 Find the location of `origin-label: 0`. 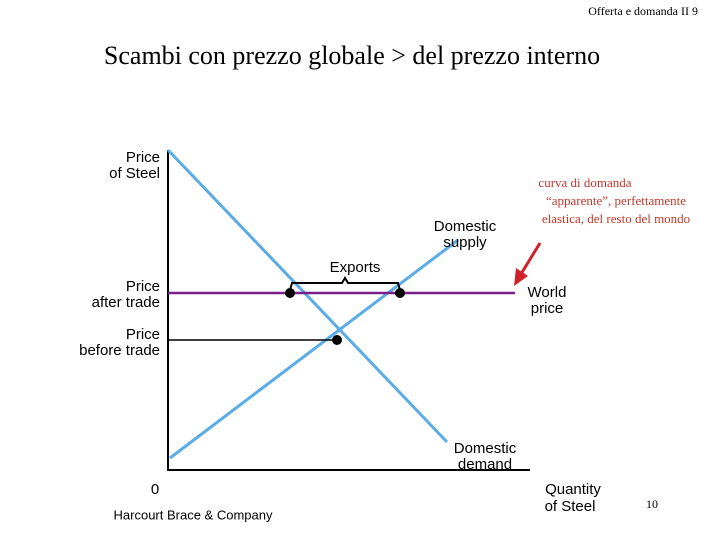

origin-label: 0 is located at coordinates (155, 489).